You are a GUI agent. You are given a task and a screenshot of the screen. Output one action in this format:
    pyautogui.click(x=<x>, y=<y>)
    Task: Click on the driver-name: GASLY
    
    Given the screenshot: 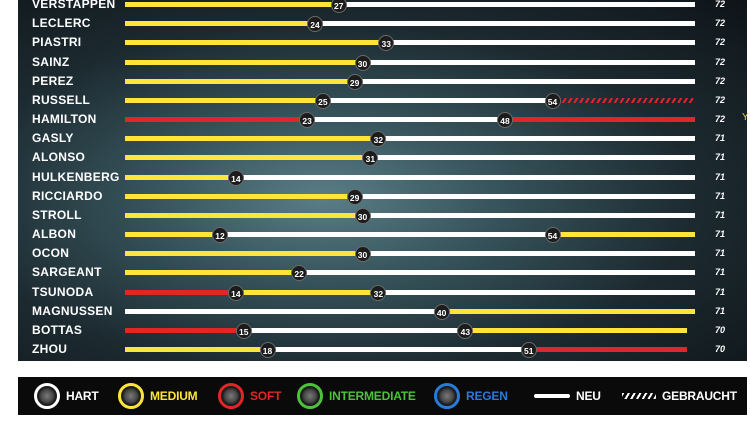 What is the action you would take?
    pyautogui.click(x=53, y=138)
    